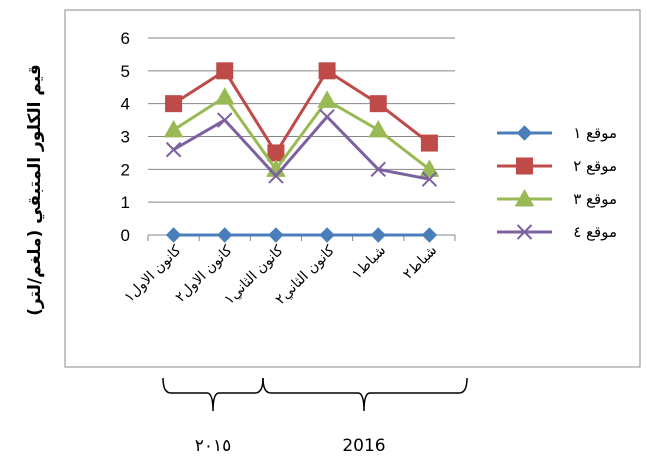 This screenshot has height=463, width=647. Describe the element at coordinates (595, 133) in the screenshot. I see `legend-label: موقع ١` at that location.